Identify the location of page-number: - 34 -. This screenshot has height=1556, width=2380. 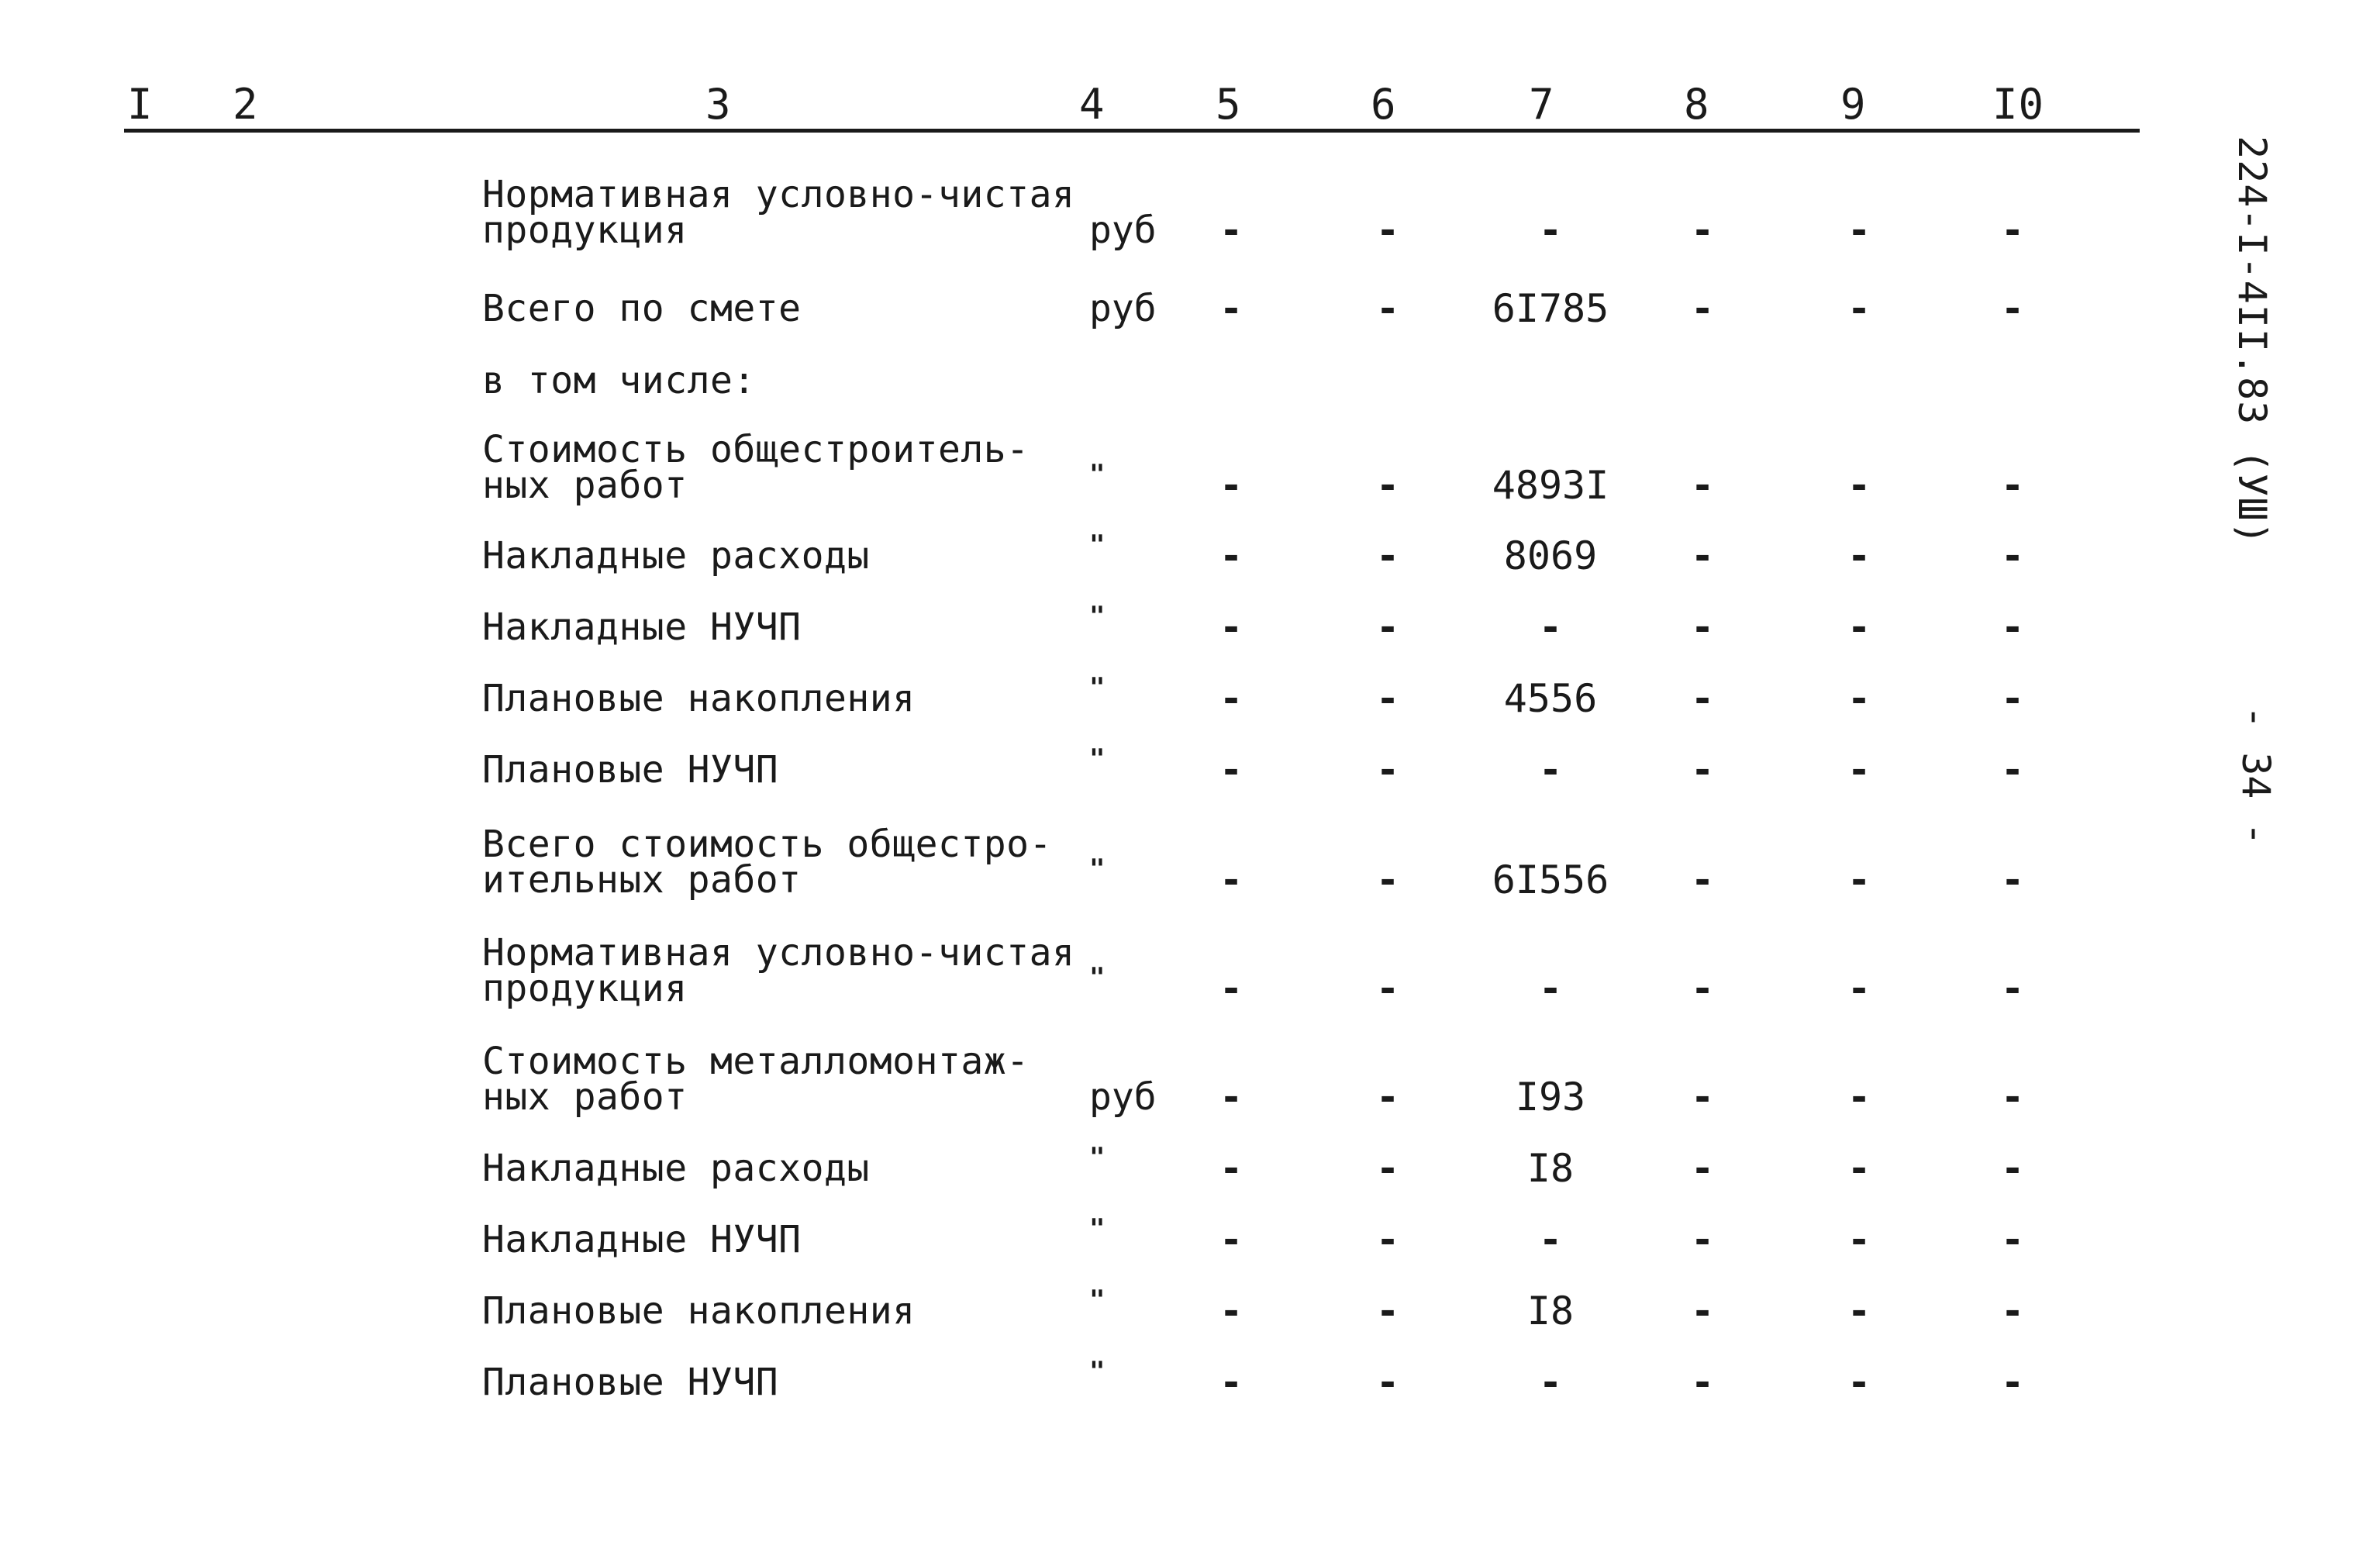
(2255, 776).